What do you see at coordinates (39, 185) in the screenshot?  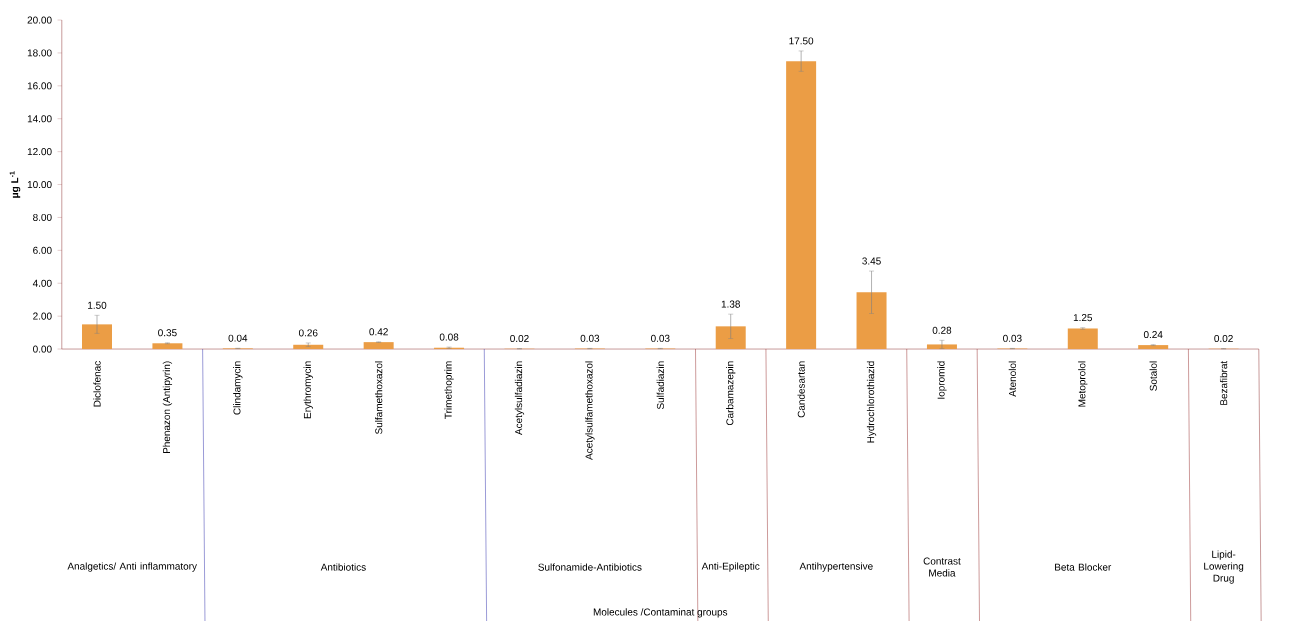 I see `y-tick-label: 10.00` at bounding box center [39, 185].